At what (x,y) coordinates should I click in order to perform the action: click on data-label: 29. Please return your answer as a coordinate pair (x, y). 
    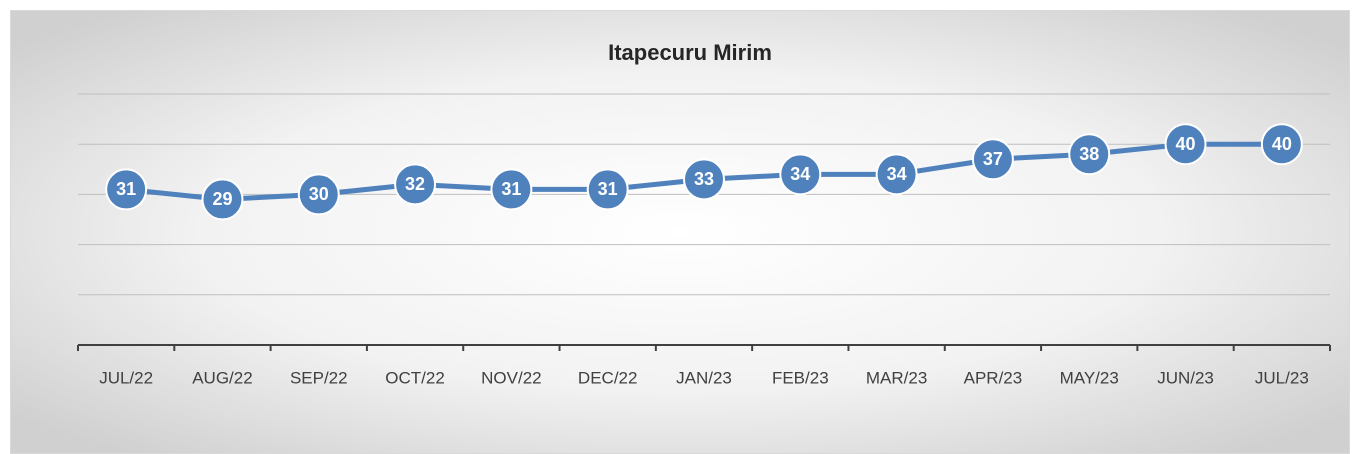
    Looking at the image, I should click on (222, 199).